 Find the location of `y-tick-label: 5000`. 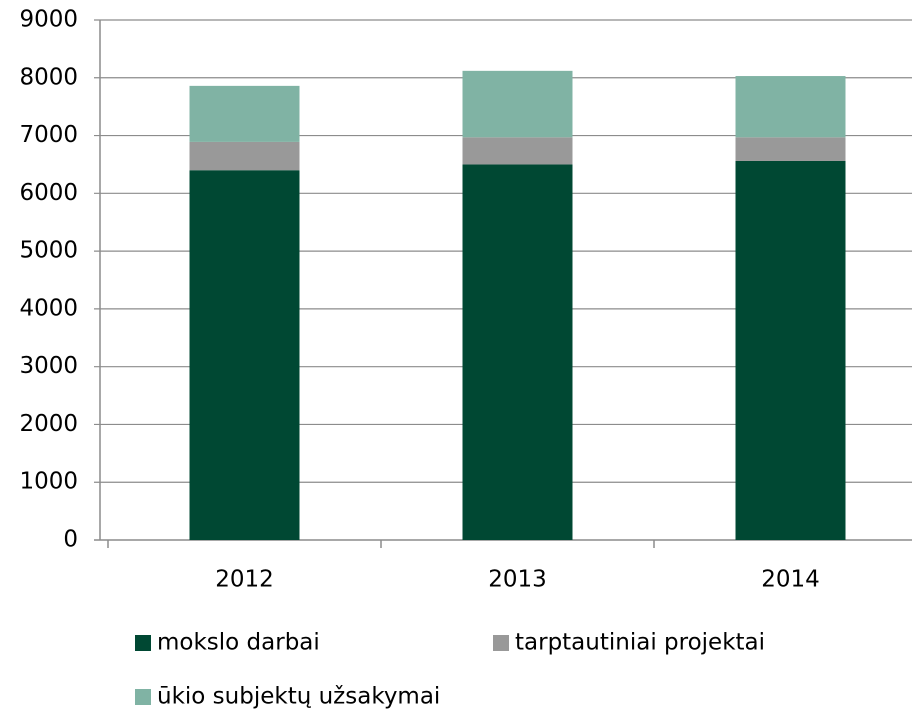

y-tick-label: 5000 is located at coordinates (48, 251).